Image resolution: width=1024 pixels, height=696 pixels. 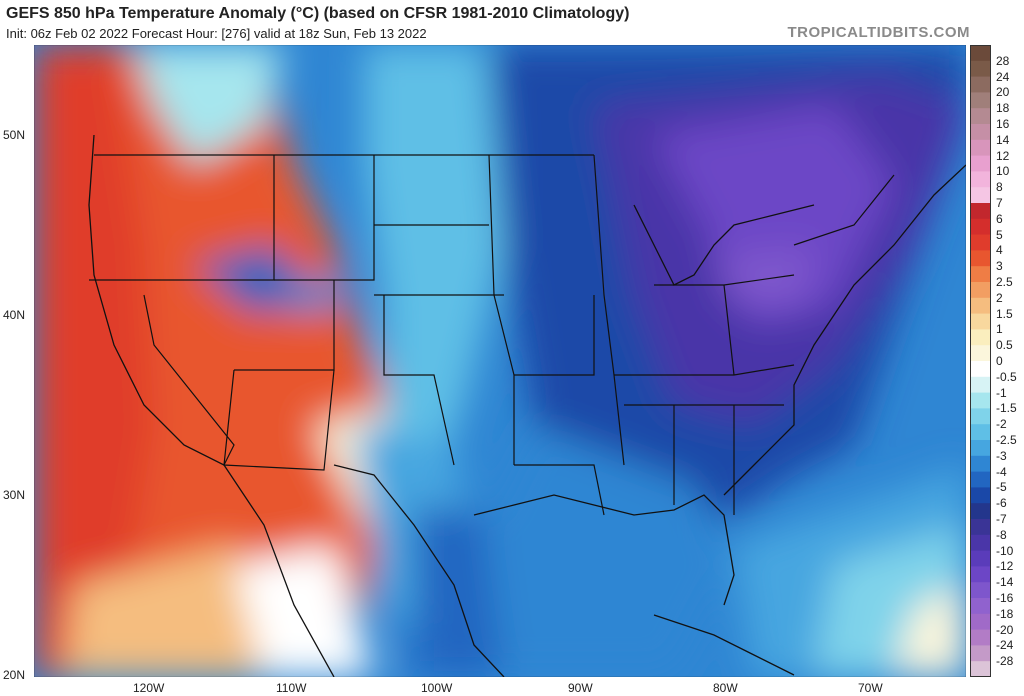 What do you see at coordinates (437, 688) in the screenshot?
I see `lon-tick-label: 100W` at bounding box center [437, 688].